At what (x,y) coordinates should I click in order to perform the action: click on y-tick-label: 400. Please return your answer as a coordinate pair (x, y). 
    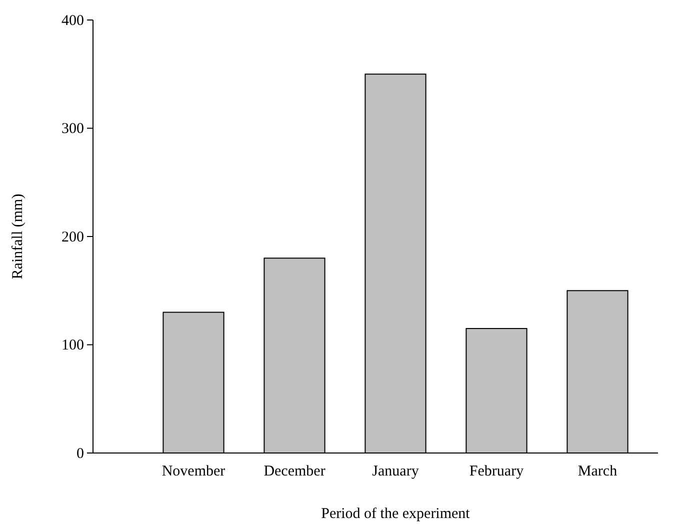
    Looking at the image, I should click on (73, 20).